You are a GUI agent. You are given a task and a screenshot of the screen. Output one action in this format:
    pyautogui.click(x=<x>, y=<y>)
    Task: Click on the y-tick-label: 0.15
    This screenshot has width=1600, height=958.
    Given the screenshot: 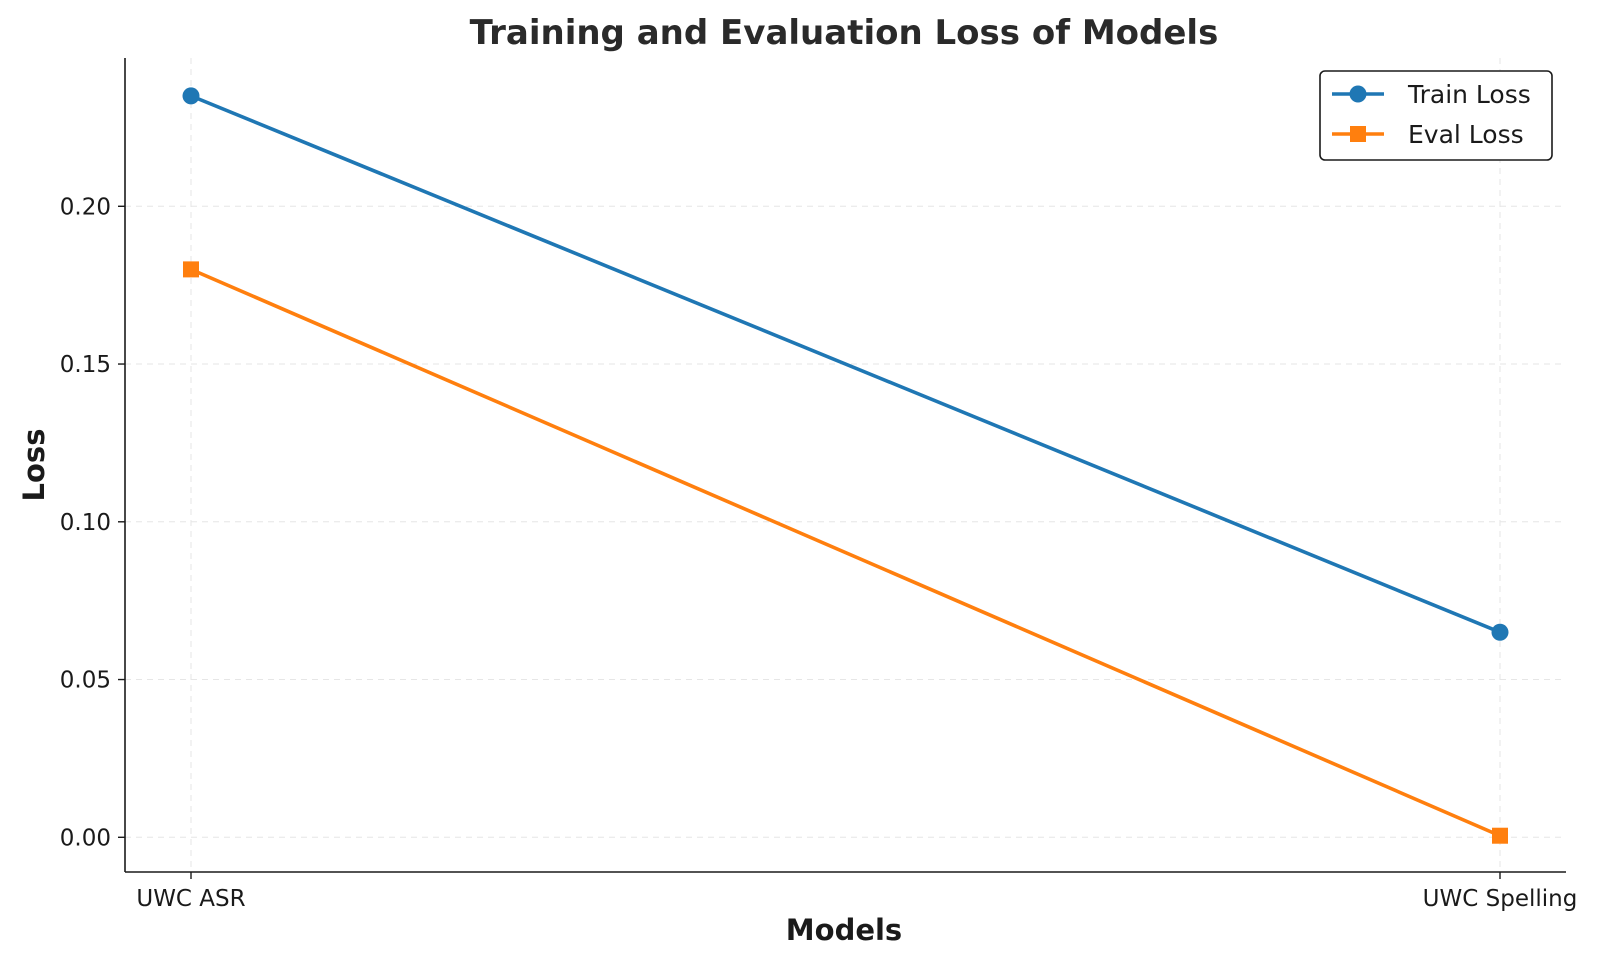 What is the action you would take?
    pyautogui.click(x=85, y=365)
    